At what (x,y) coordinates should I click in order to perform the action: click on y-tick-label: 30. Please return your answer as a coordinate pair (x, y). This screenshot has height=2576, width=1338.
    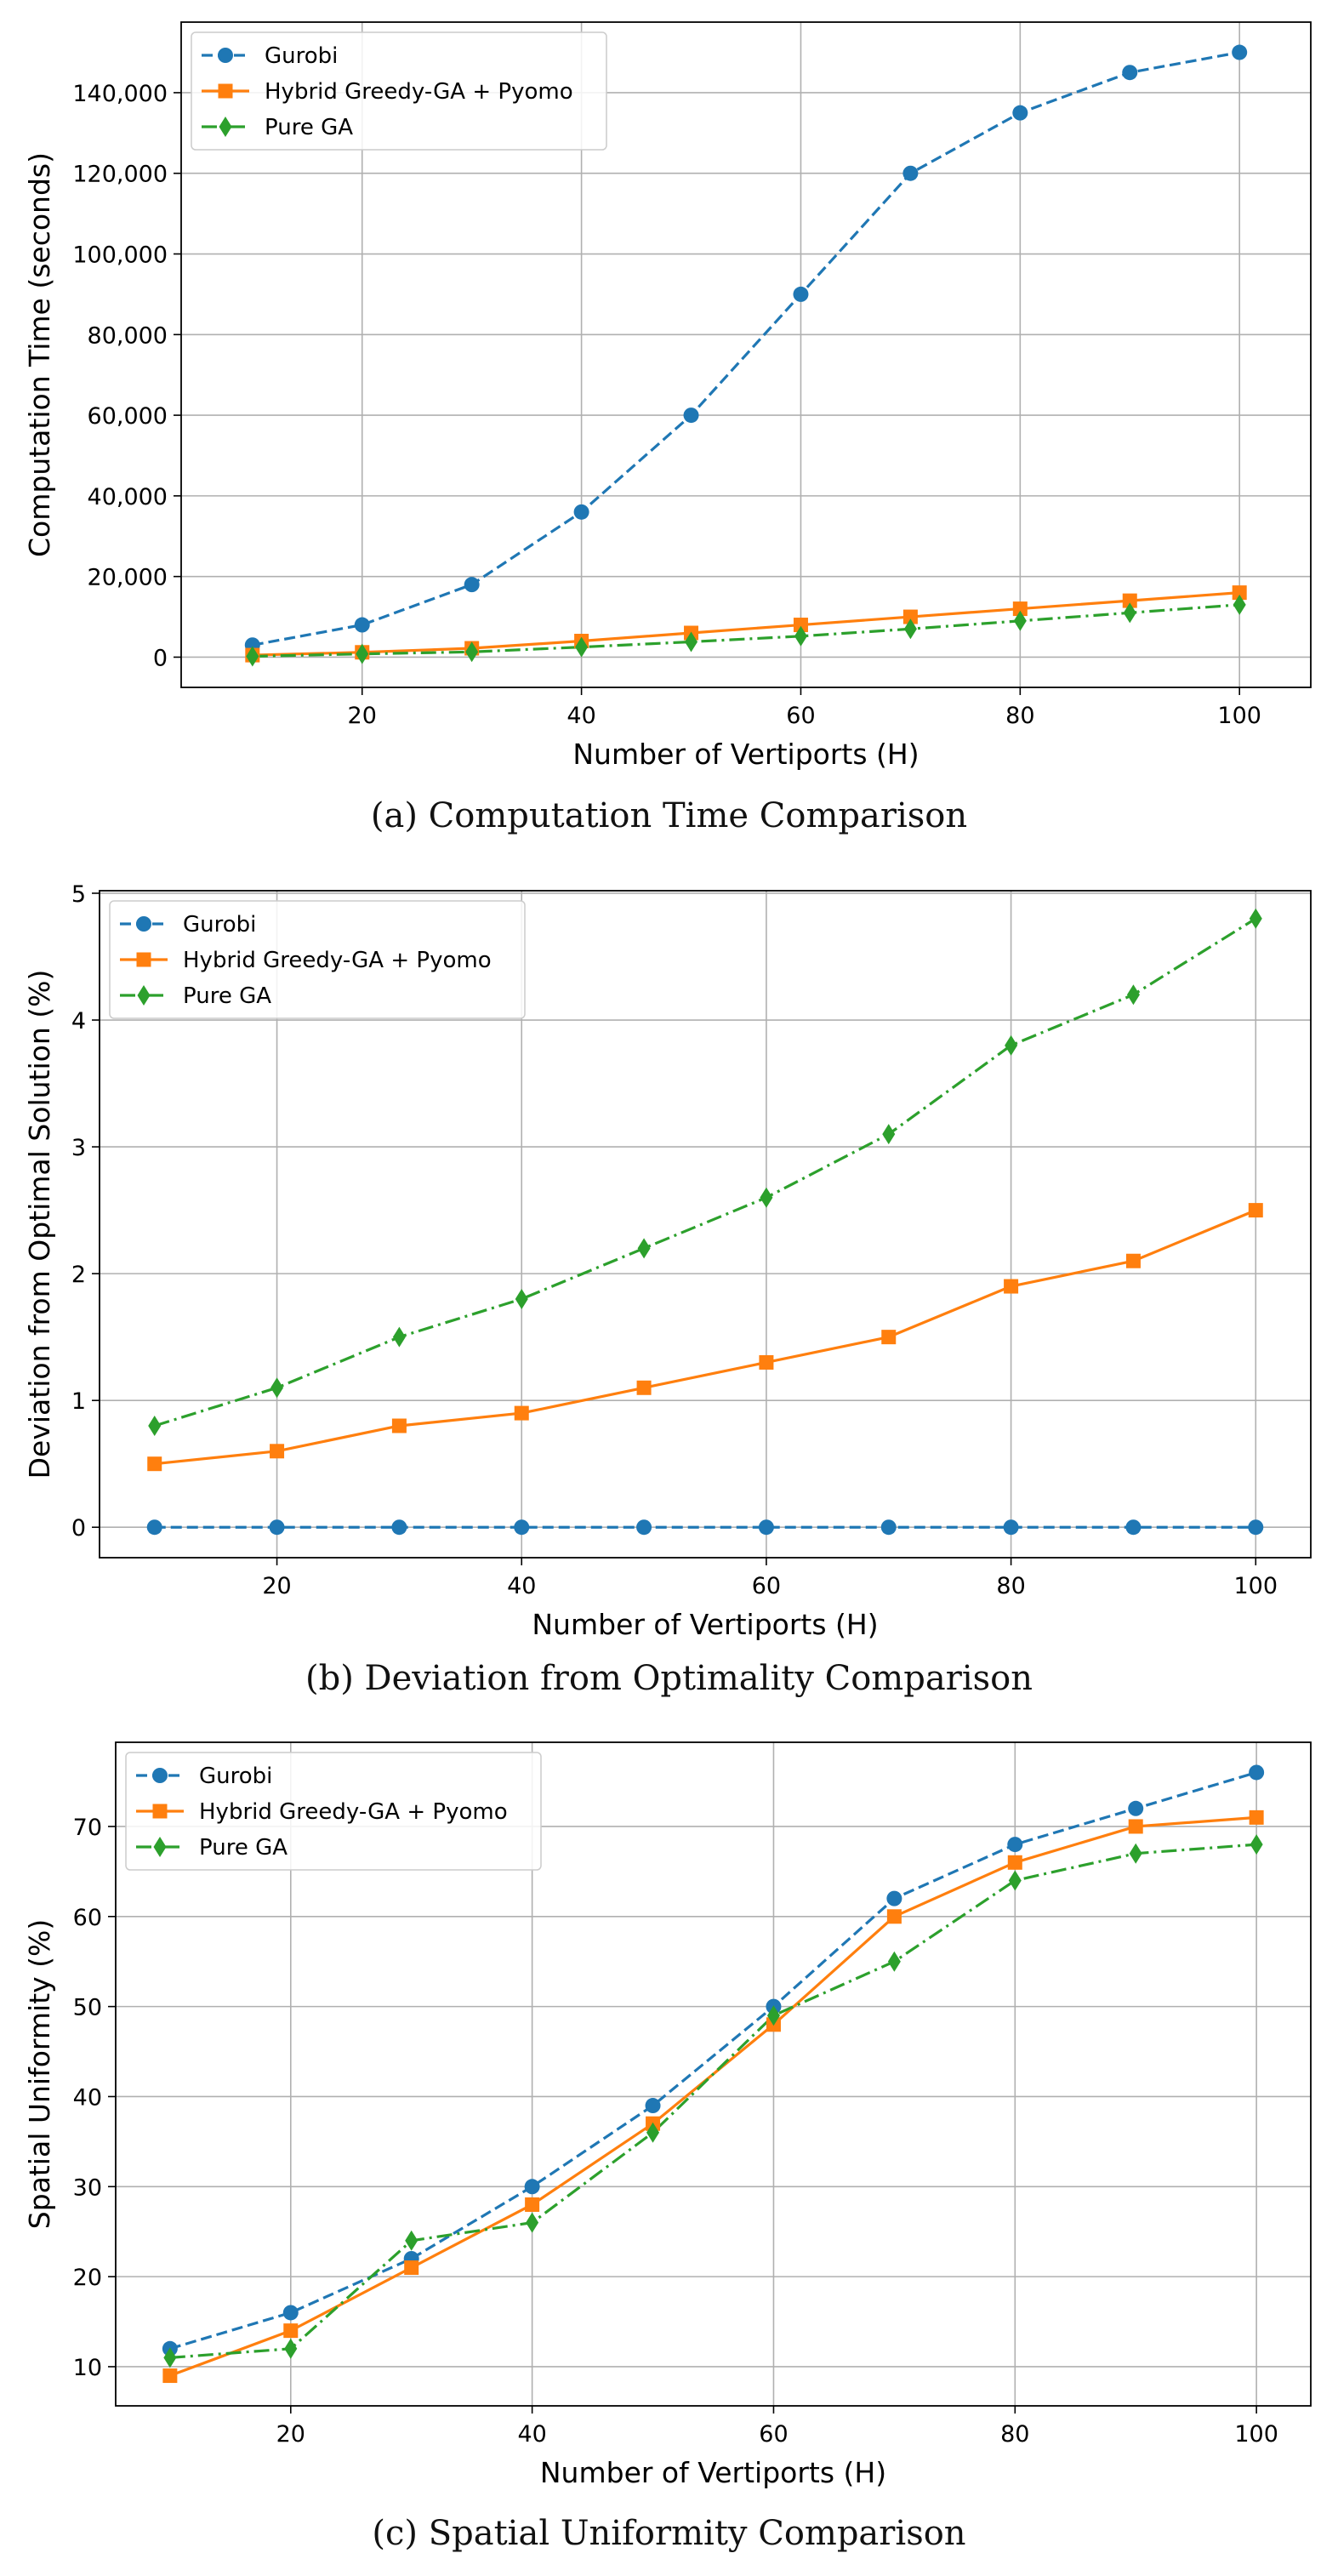
    Looking at the image, I should click on (88, 2187).